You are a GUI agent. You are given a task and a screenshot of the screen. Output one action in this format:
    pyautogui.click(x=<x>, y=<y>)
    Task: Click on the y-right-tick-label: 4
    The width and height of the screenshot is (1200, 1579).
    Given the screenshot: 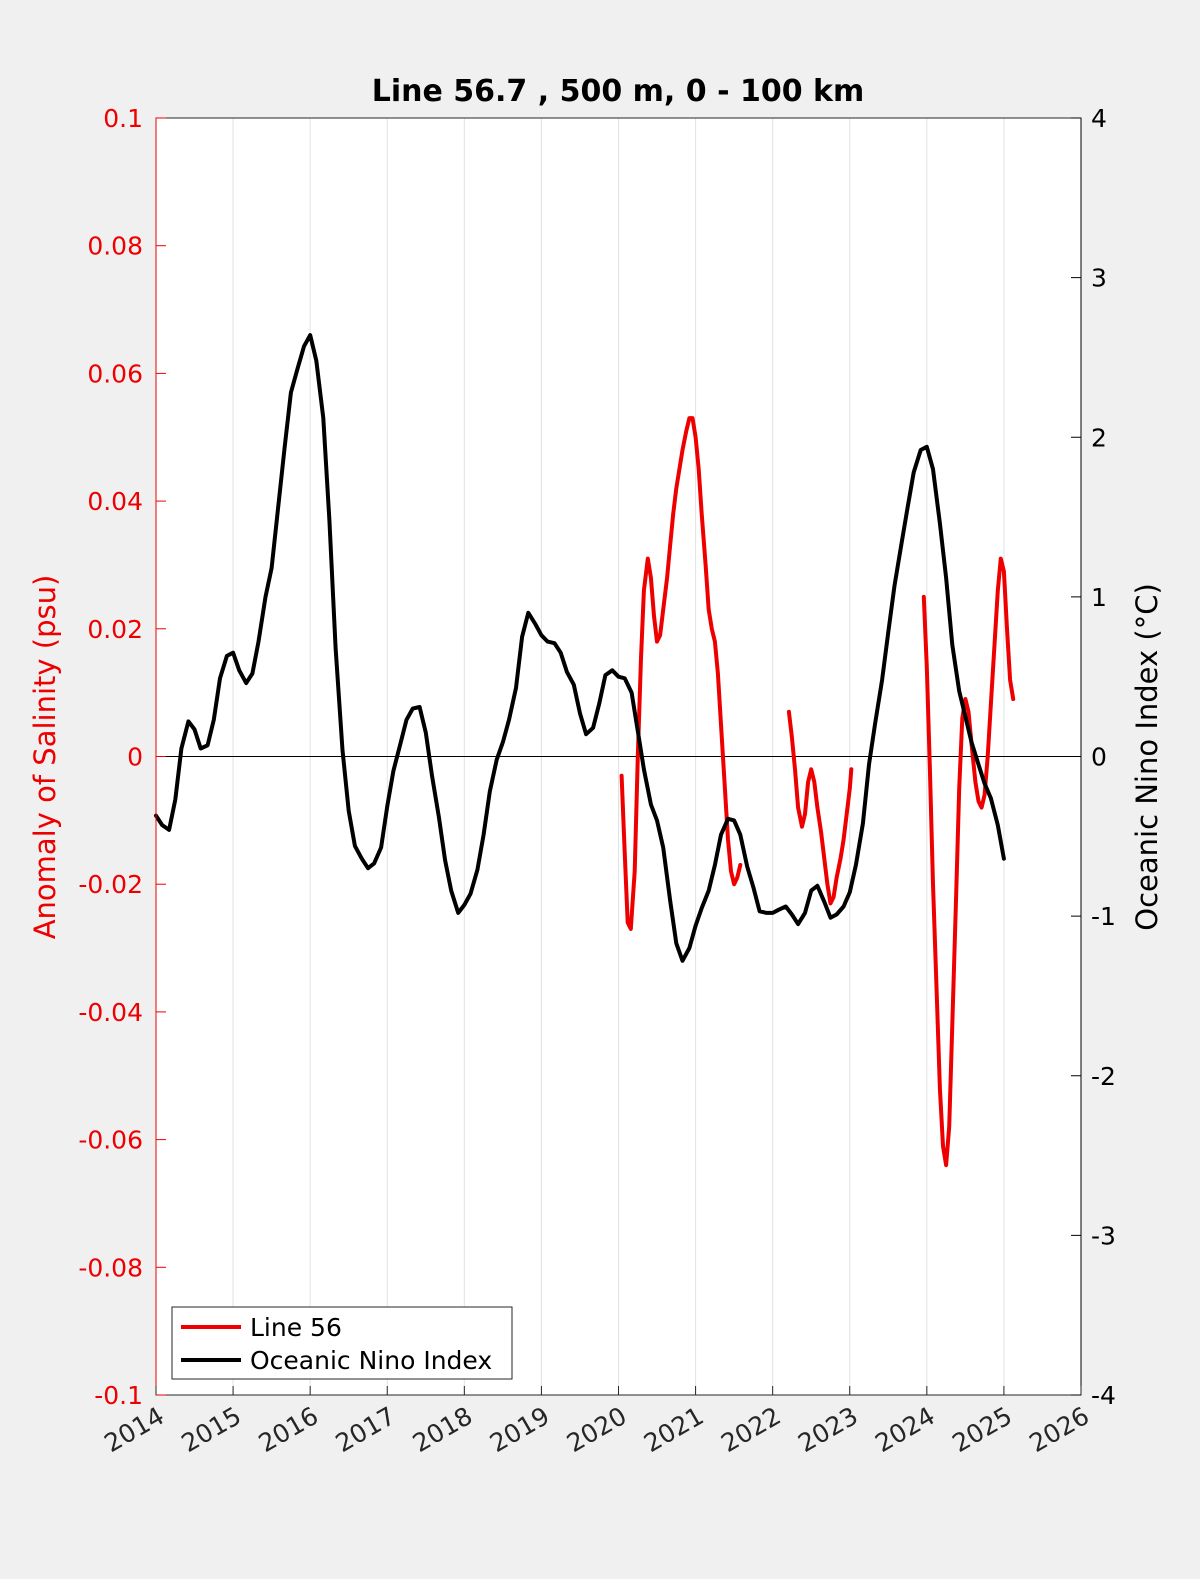 What is the action you would take?
    pyautogui.click(x=1099, y=118)
    